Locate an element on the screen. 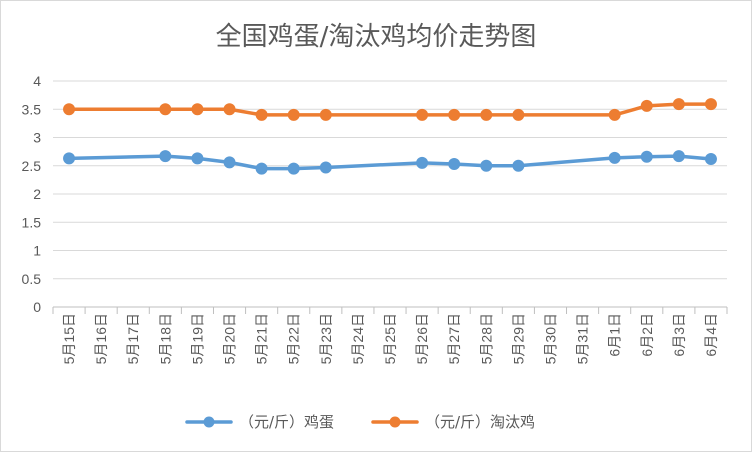 Image resolution: width=752 pixels, height=452 pixels. y-tick-label: 2.5 is located at coordinates (32, 166).